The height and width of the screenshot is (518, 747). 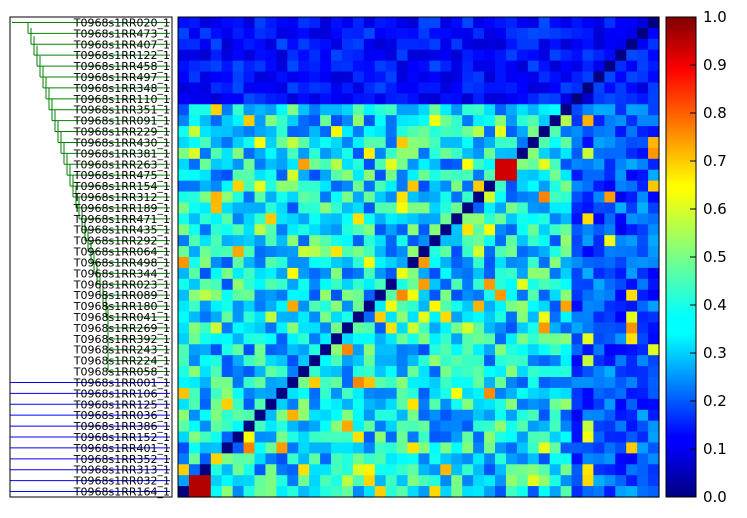 I want to click on row-label: T0968s1RR058_1, so click(x=121, y=372).